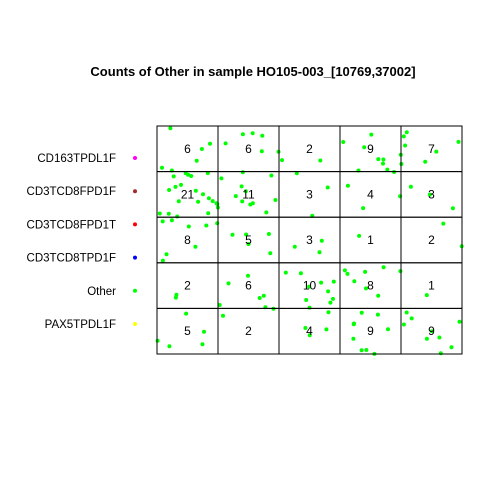  I want to click on cell-count-label: 1, so click(431, 286).